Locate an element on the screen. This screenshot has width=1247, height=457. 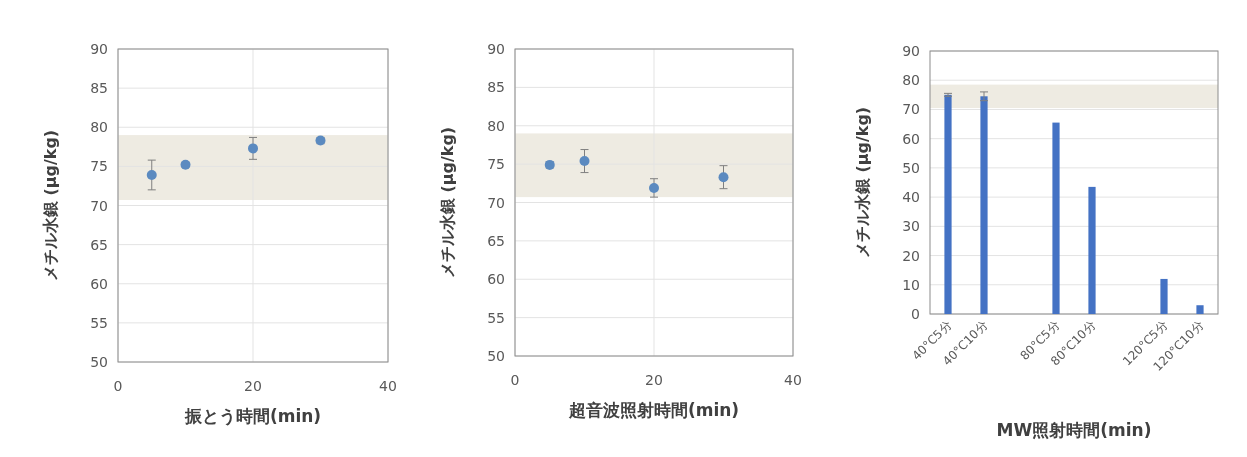
y-tick-label: 40 is located at coordinates (911, 197).